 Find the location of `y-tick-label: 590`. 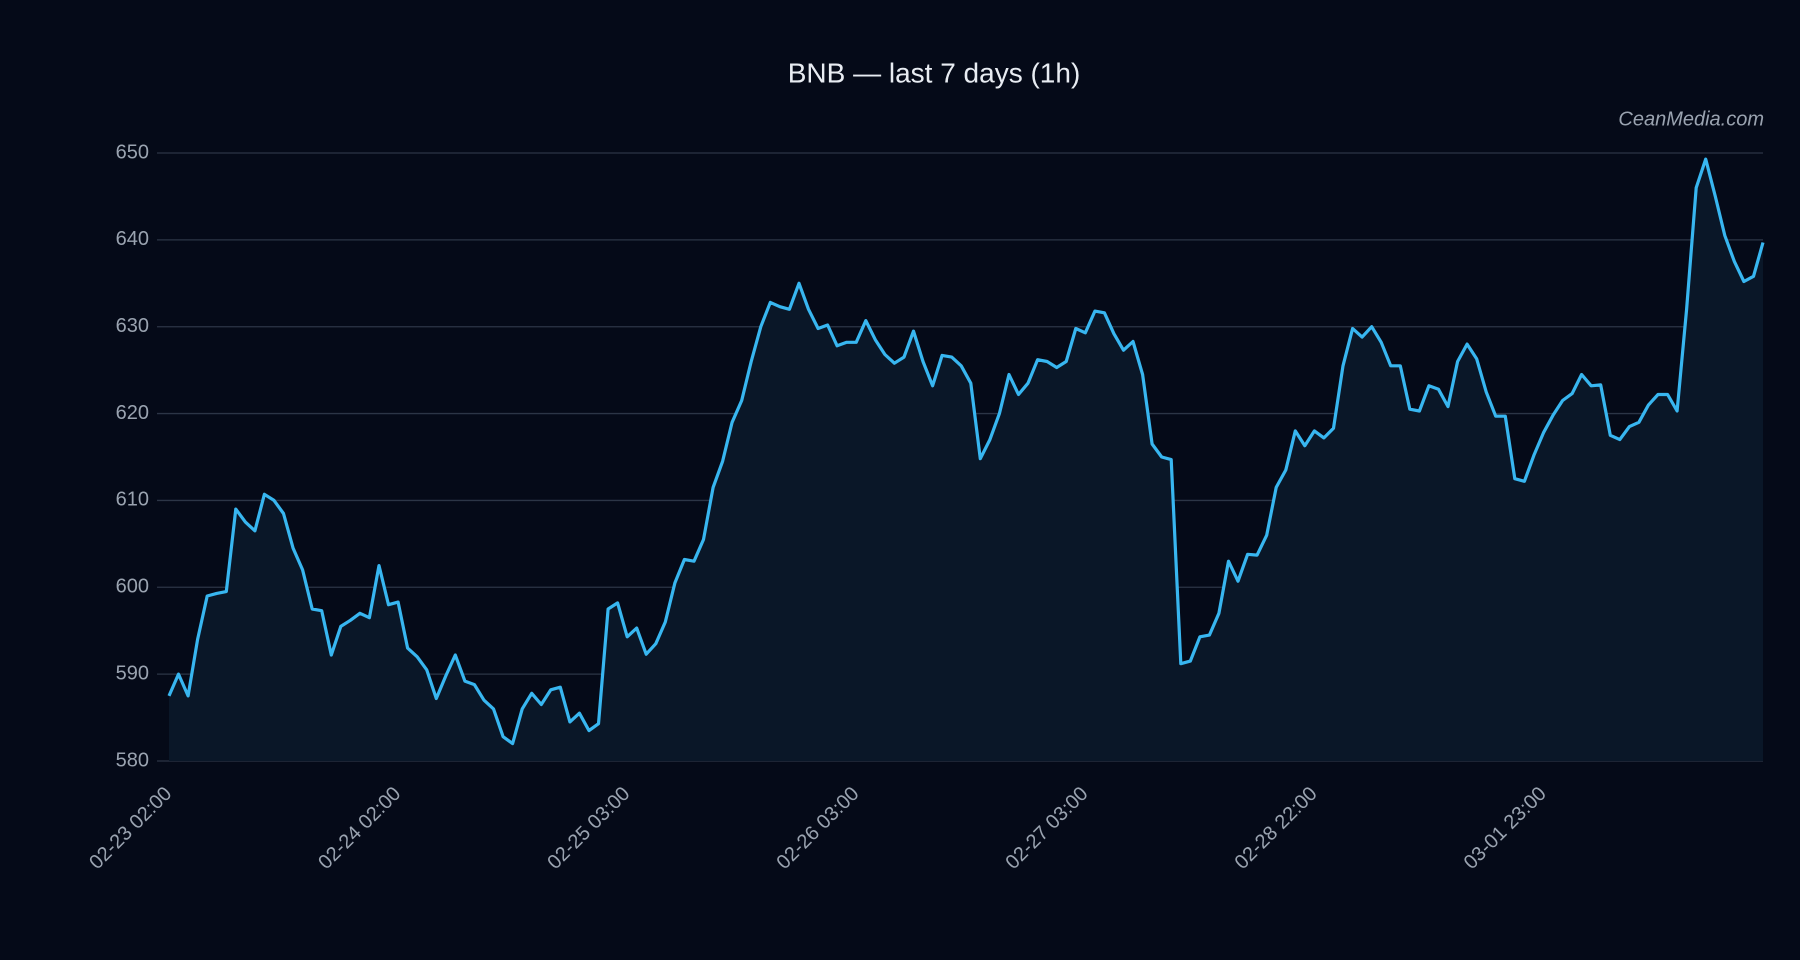

y-tick-label: 590 is located at coordinates (132, 673).